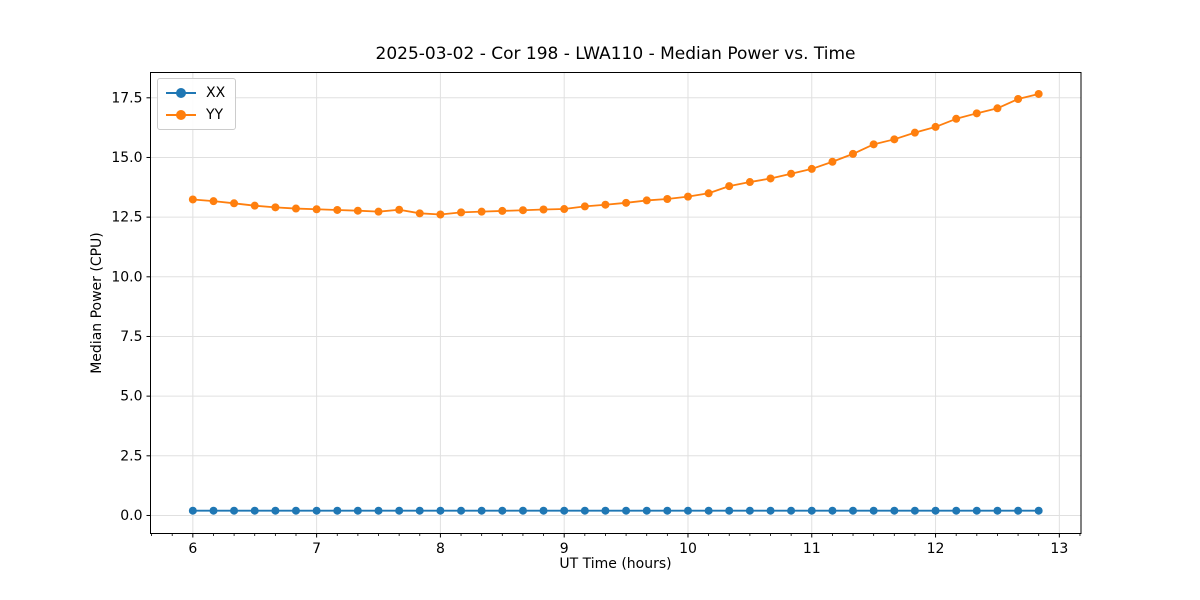 The width and height of the screenshot is (1200, 600). I want to click on legend-item-xx: XX, so click(195, 93).